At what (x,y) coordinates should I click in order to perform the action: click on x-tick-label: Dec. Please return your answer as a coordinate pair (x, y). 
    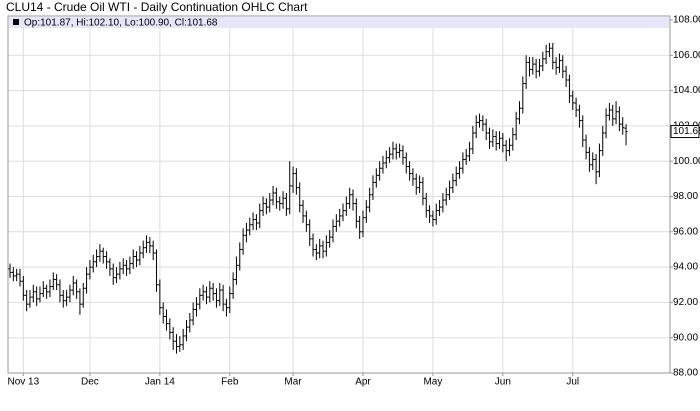
    Looking at the image, I should click on (90, 382).